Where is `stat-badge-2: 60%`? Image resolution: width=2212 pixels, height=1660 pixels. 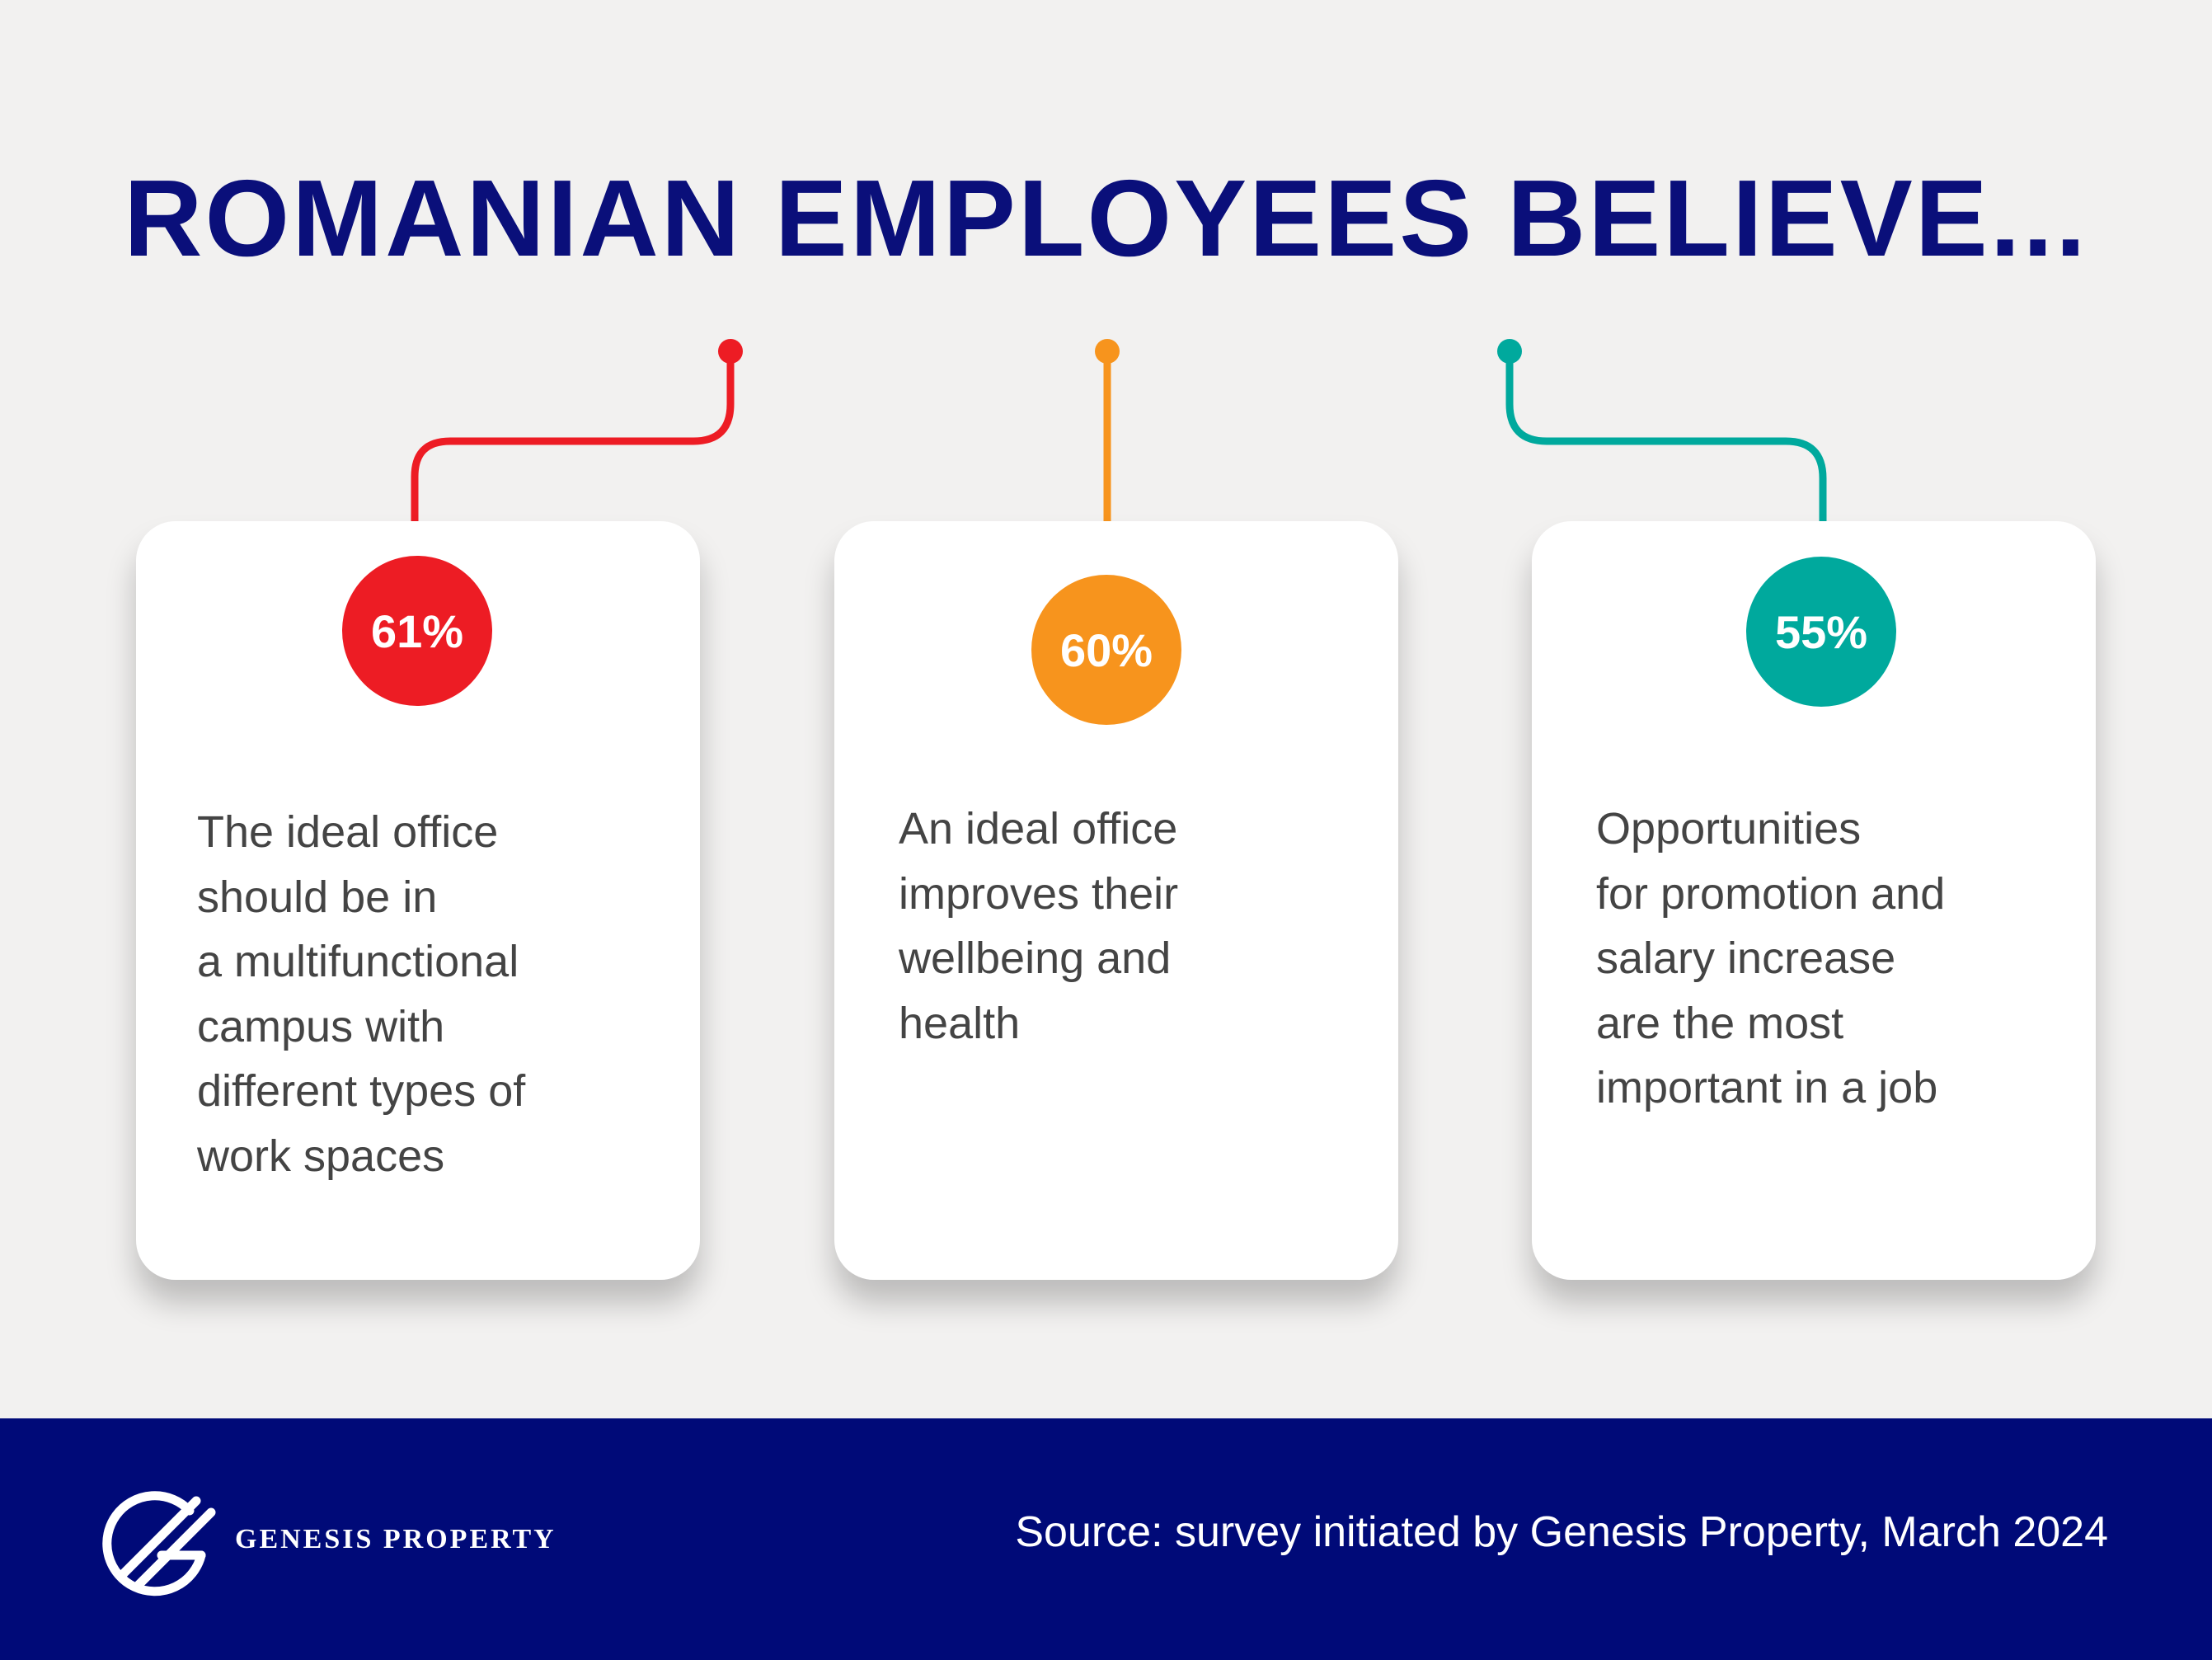
stat-badge-2: 60% is located at coordinates (1106, 650).